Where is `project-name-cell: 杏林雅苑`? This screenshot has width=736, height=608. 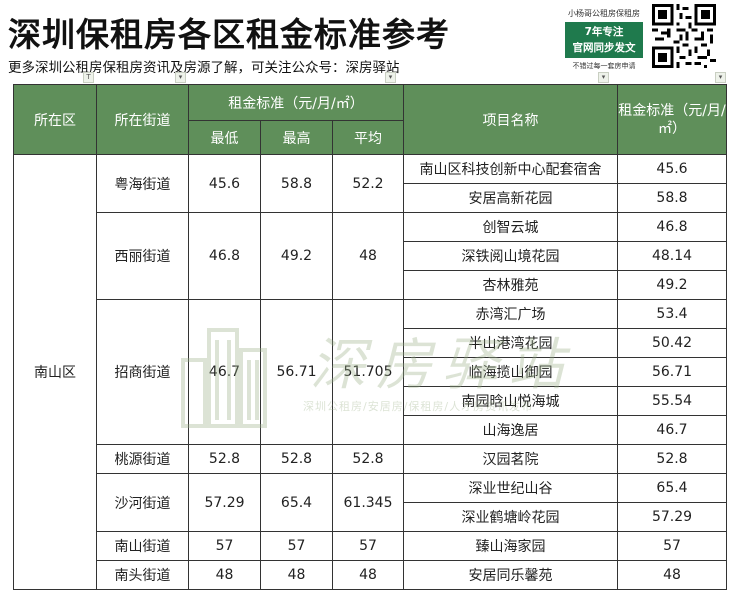
project-name-cell: 杏林雅苑 is located at coordinates (510, 285).